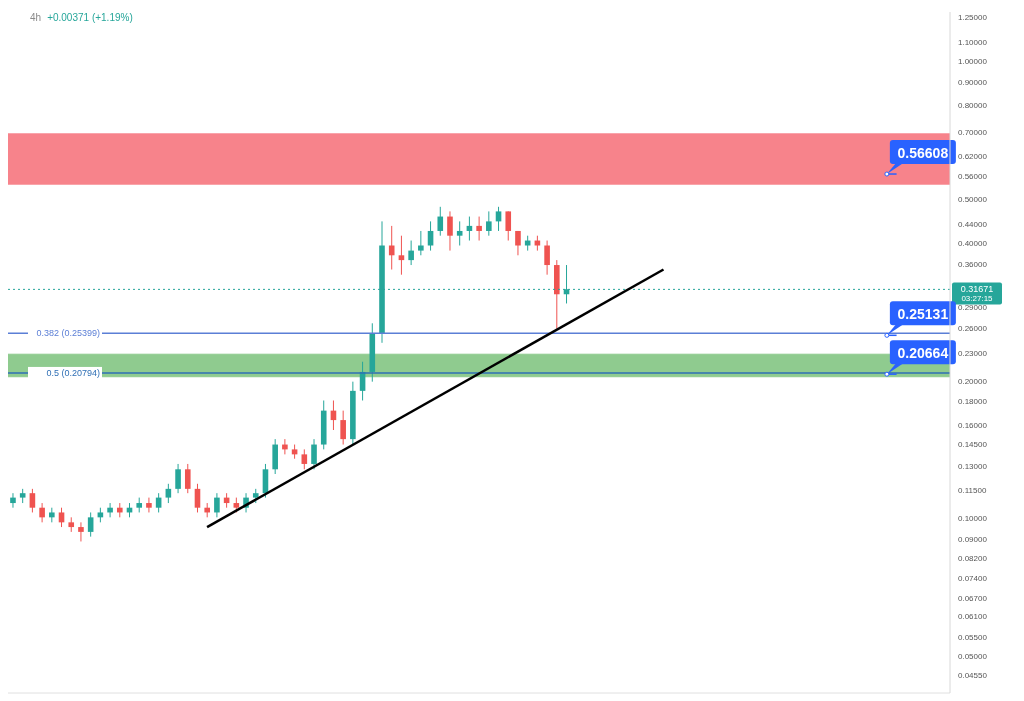  What do you see at coordinates (977, 299) in the screenshot?
I see `text: 03:27:15` at bounding box center [977, 299].